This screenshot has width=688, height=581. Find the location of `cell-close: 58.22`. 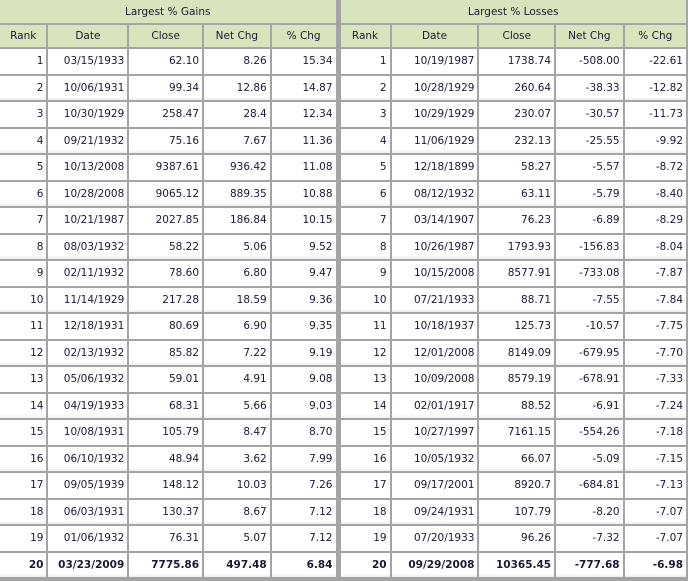

cell-close: 58.22 is located at coordinates (166, 246).